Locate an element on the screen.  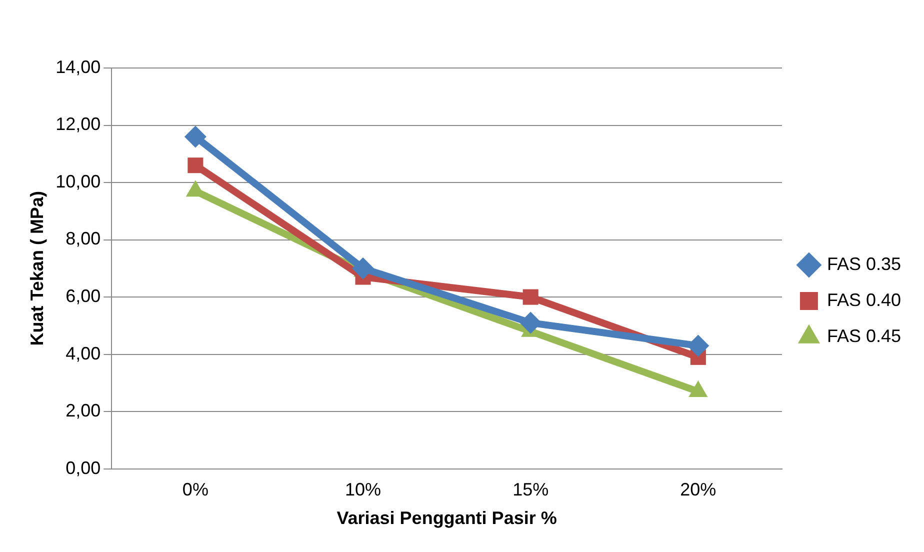
x-tick-label: 0% is located at coordinates (195, 490).